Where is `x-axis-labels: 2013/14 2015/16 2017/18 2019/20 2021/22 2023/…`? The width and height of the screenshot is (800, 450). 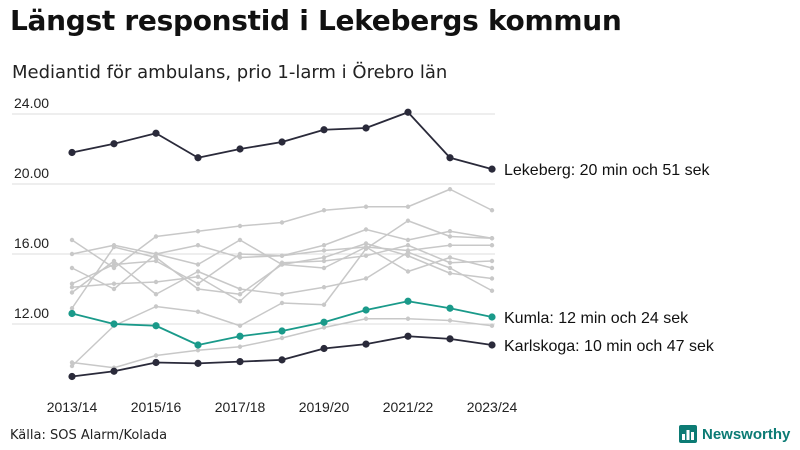 x-axis-labels: 2013/14 2015/16 2017/18 2019/20 2021/22 2023/… is located at coordinates (282, 407).